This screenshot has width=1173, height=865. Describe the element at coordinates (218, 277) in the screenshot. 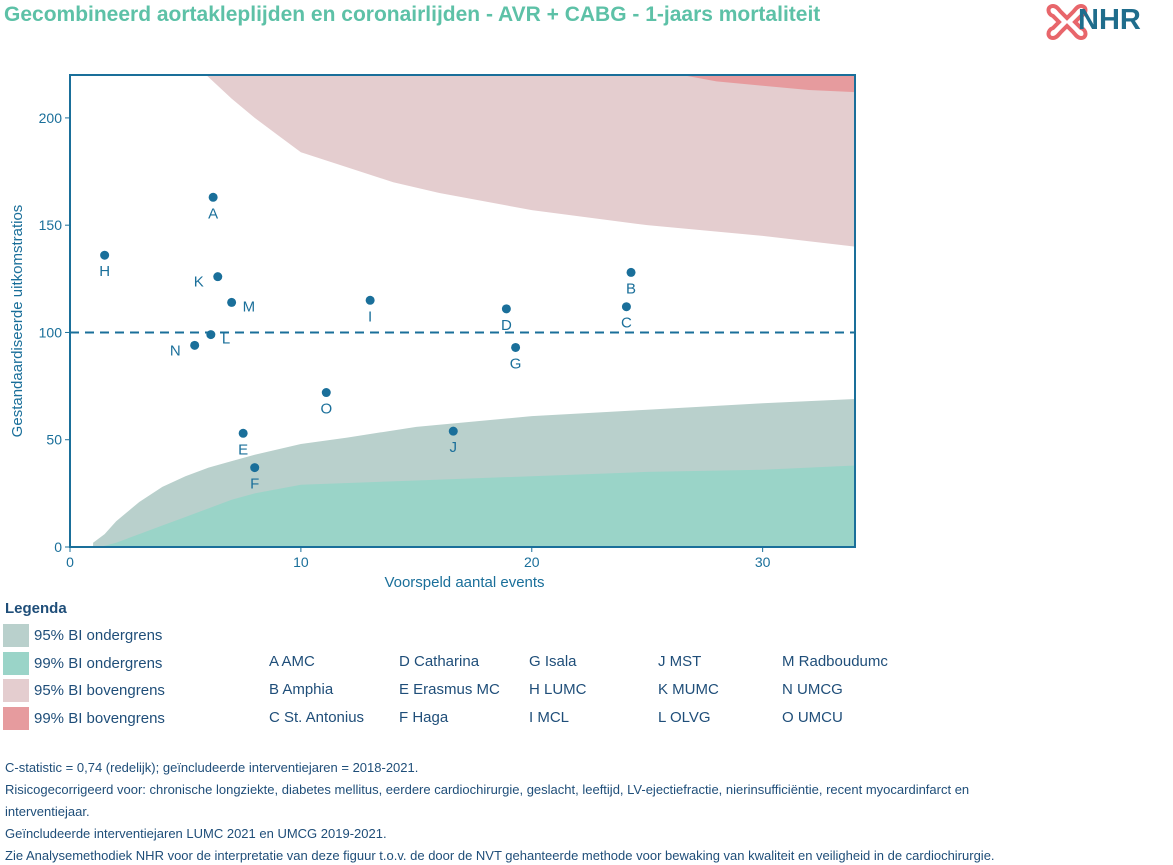

I see `data-point-k` at that location.